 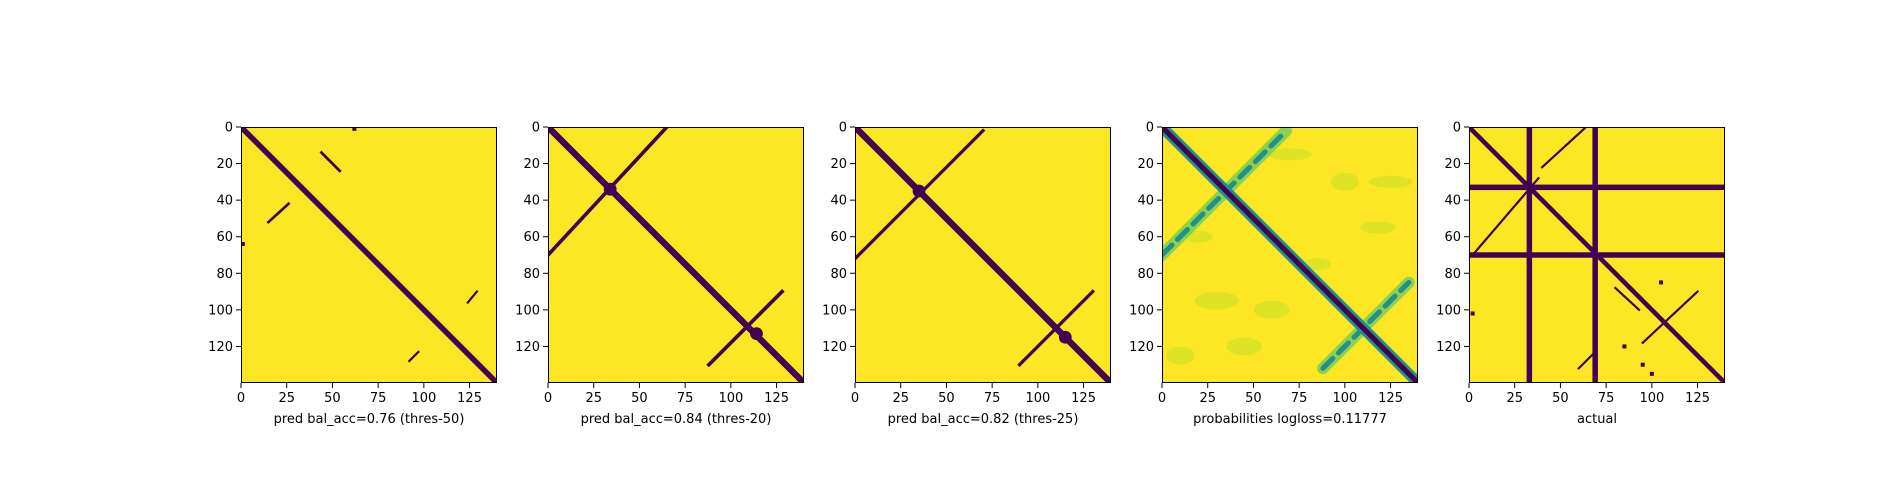 I want to click on x-axis-label: pred bal_acc=0.82 (thres-25), so click(x=983, y=419).